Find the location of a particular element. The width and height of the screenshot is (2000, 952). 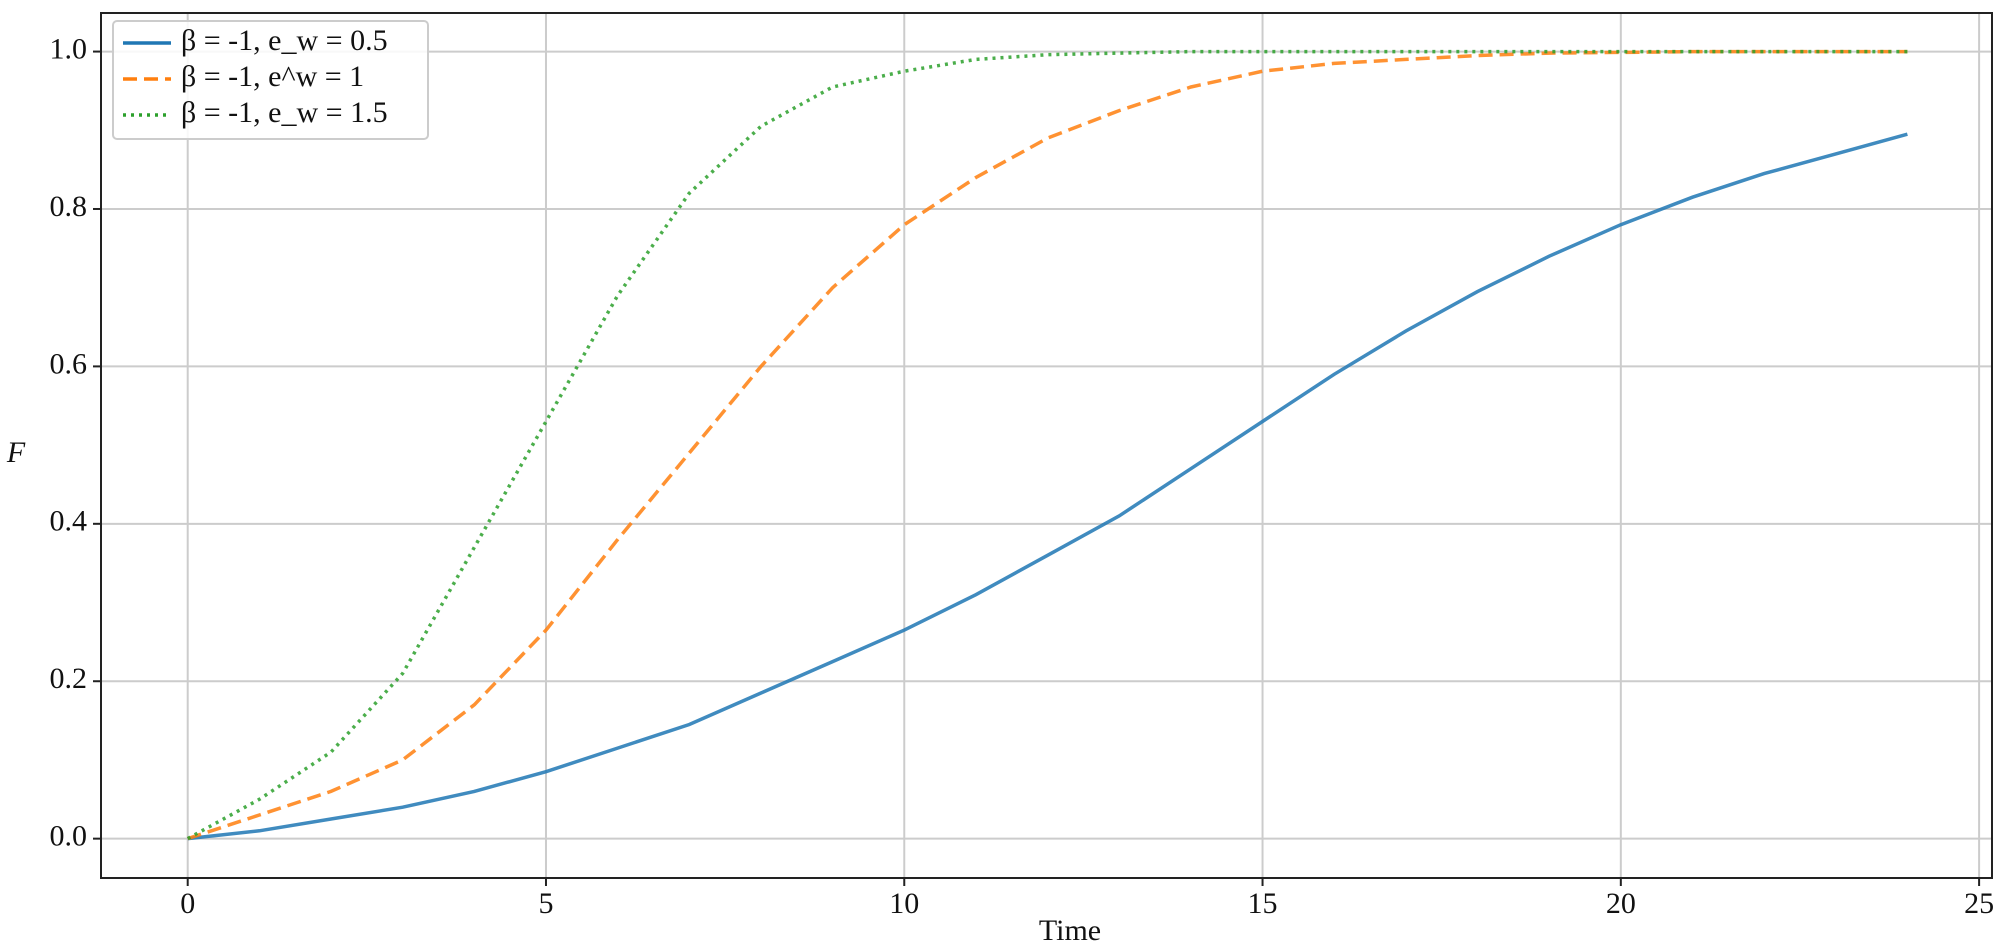

y-tick-label: 1.0 is located at coordinates (69, 48).